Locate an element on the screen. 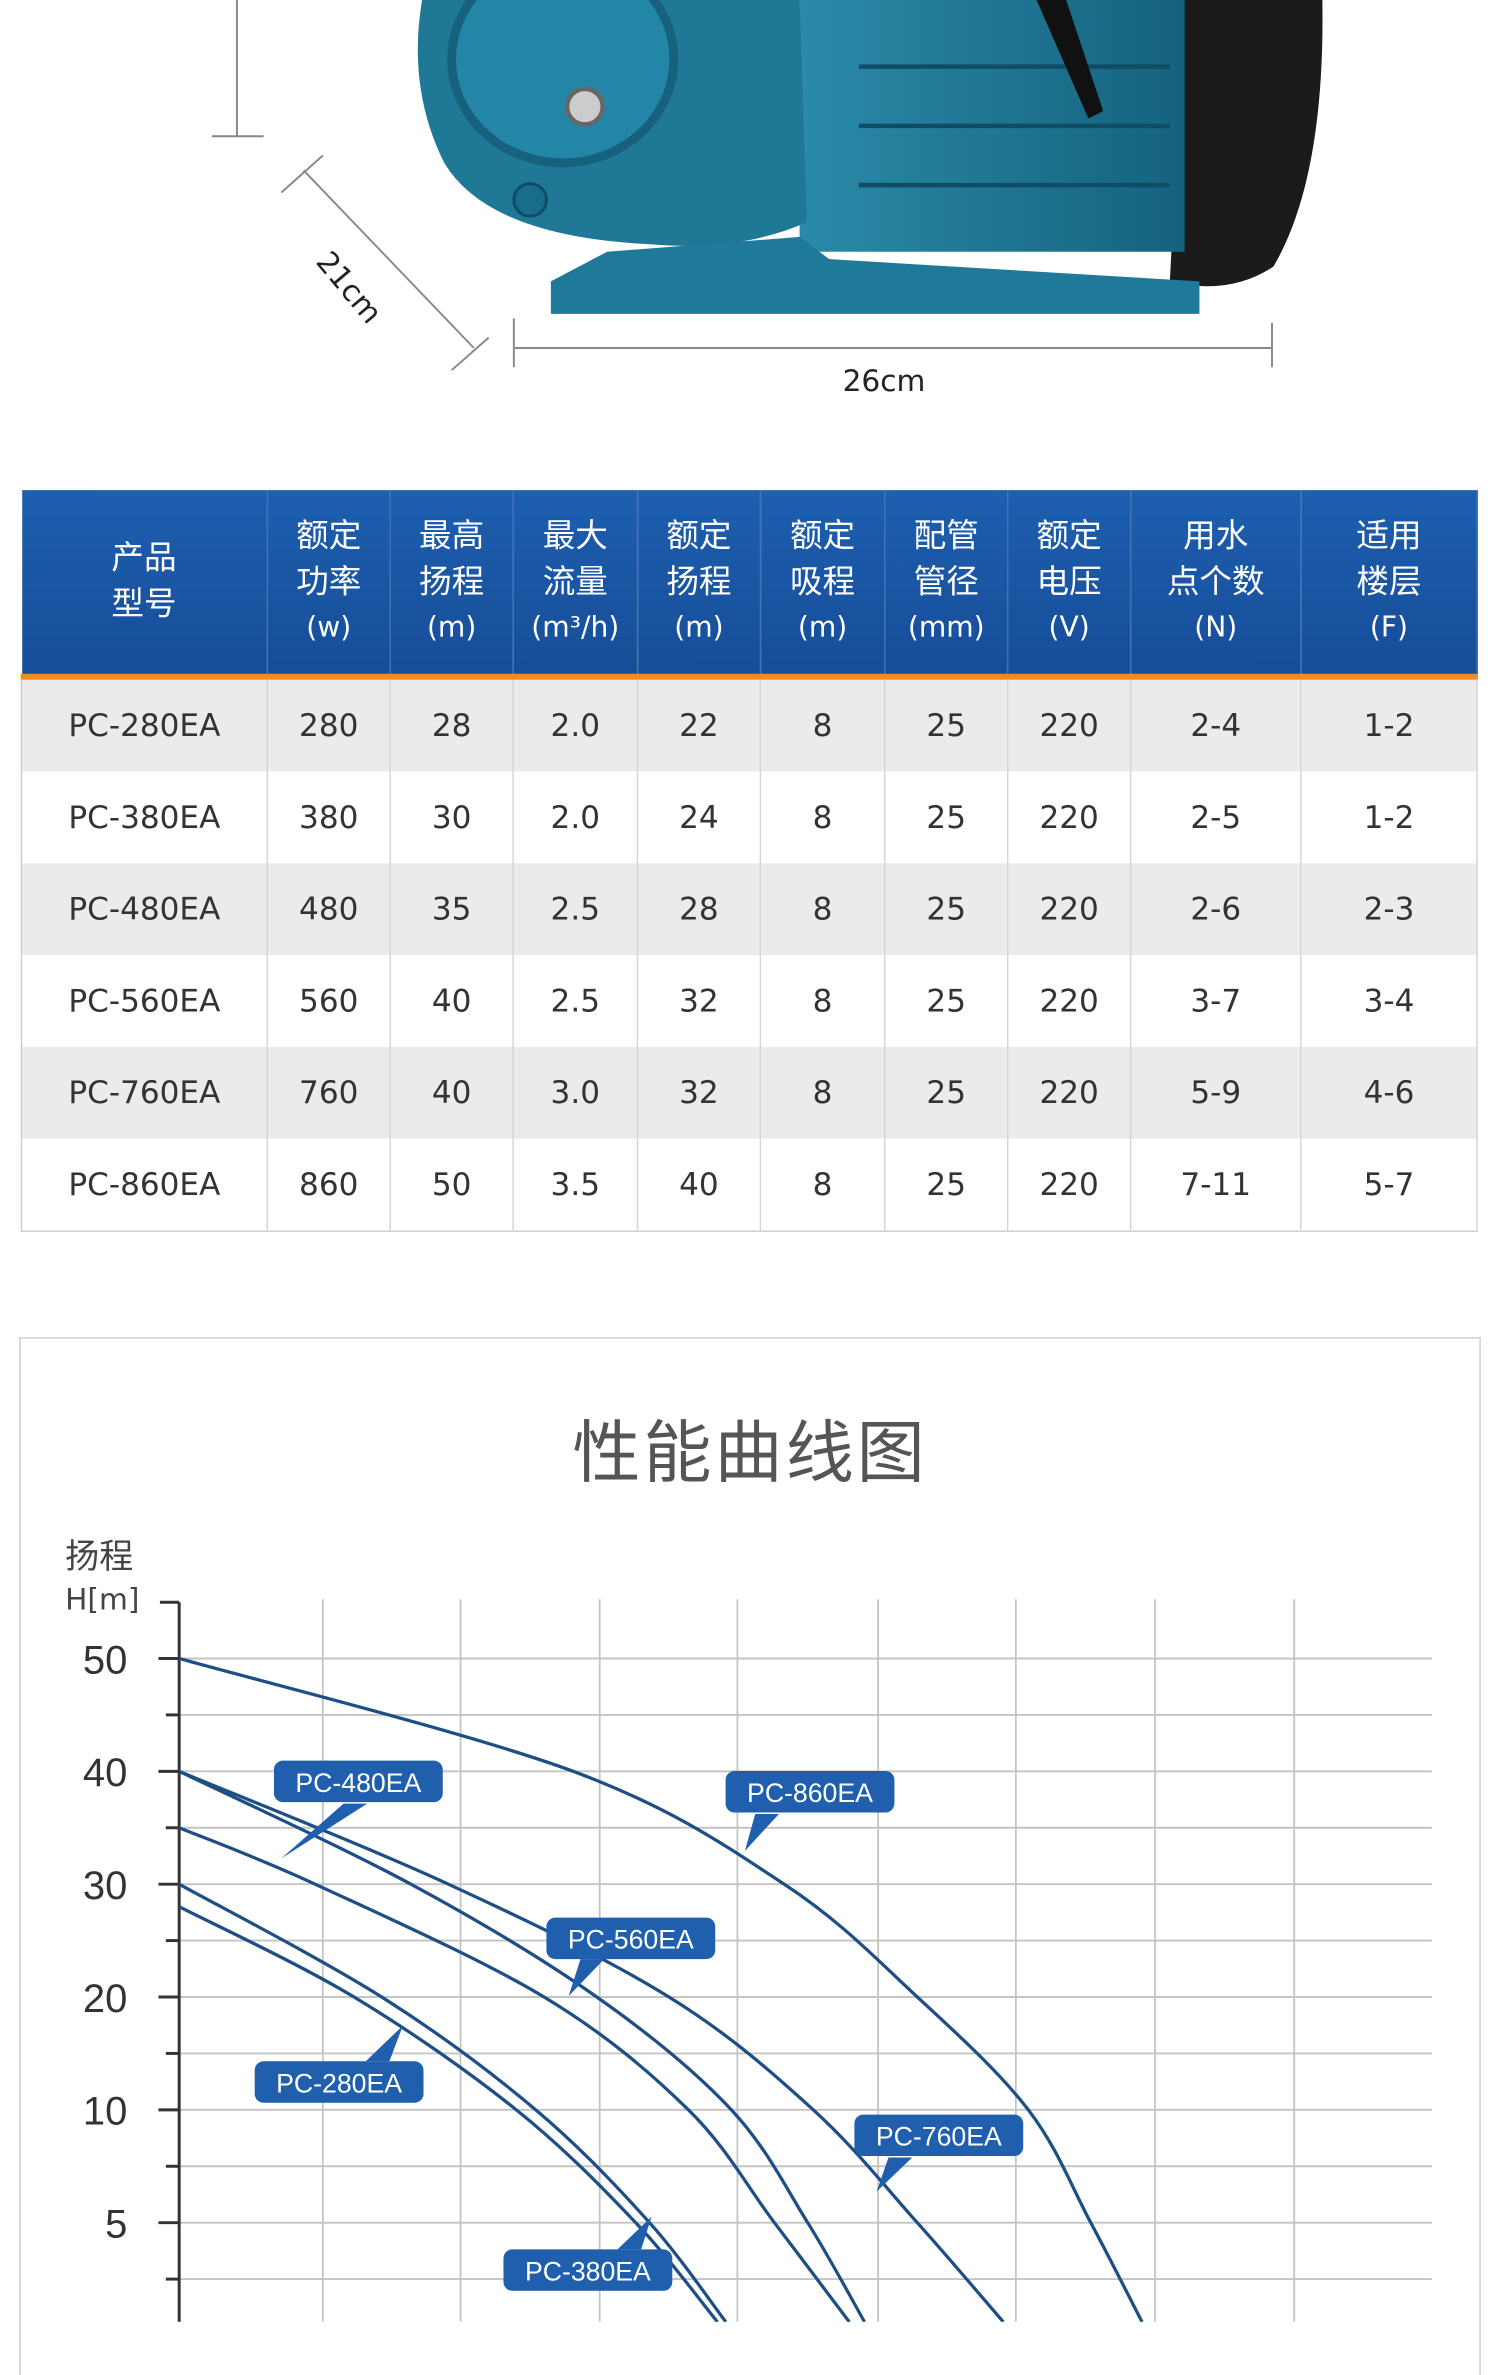 Image resolution: width=1500 pixels, height=2375 pixels. table-cell: 2-5 is located at coordinates (1216, 817).